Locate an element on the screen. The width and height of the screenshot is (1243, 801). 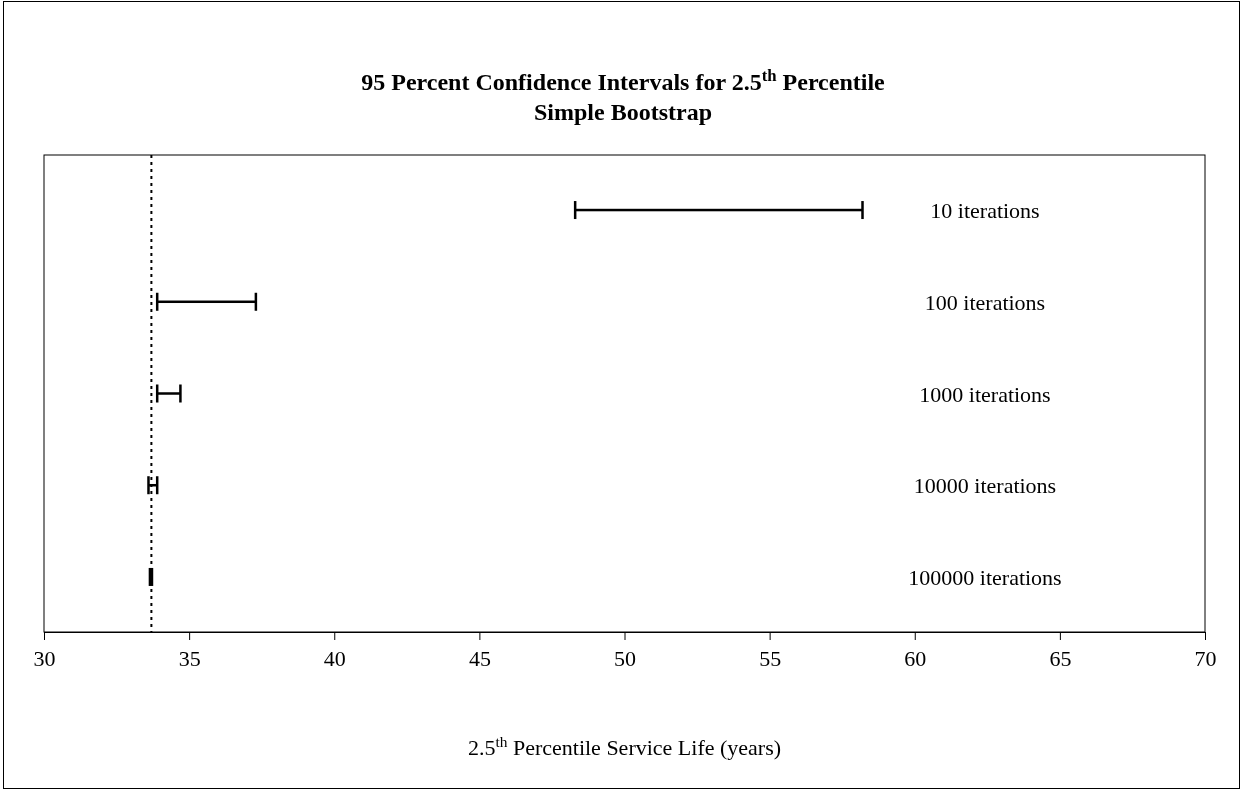
x-tick-label: 55 is located at coordinates (770, 658).